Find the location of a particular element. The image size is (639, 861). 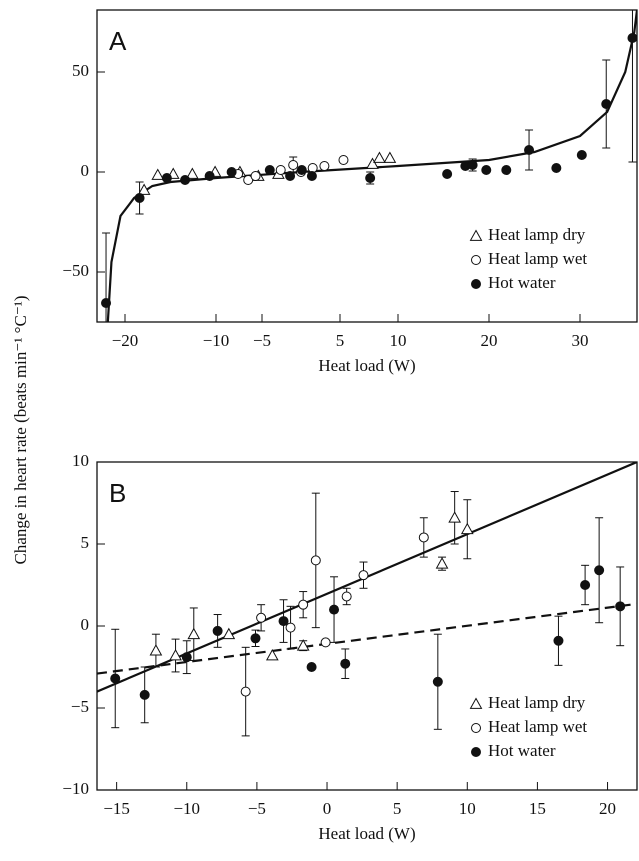

y-tick-label: −5 is located at coordinates (80, 706).